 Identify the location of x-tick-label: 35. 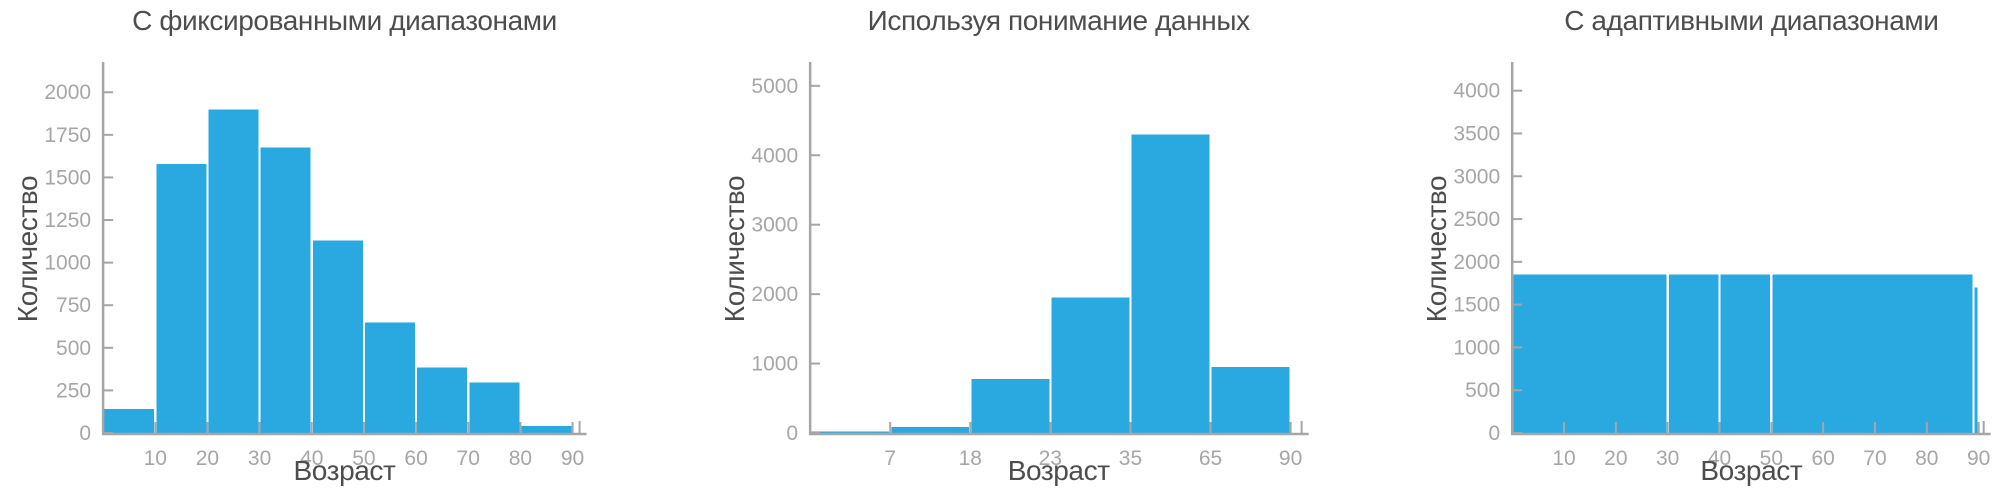
(1129, 458).